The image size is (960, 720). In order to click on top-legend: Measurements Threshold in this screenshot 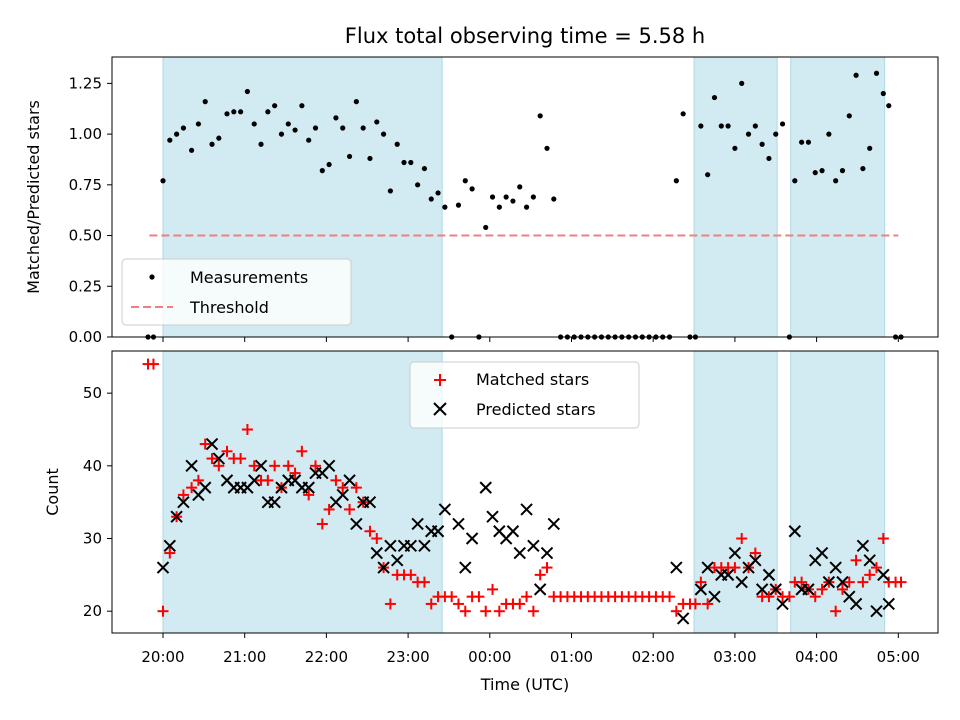, I will do `click(236, 292)`.